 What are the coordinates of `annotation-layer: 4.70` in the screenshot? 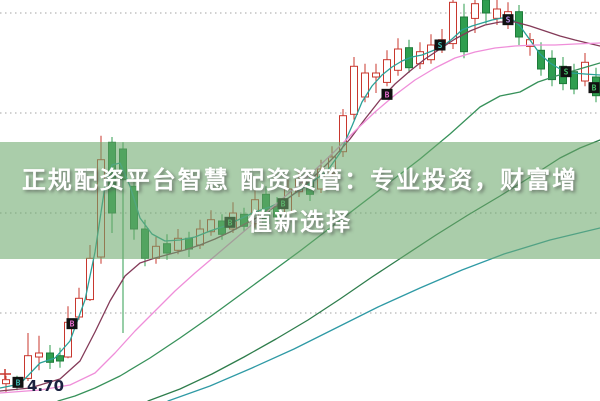 It's located at (32, 382).